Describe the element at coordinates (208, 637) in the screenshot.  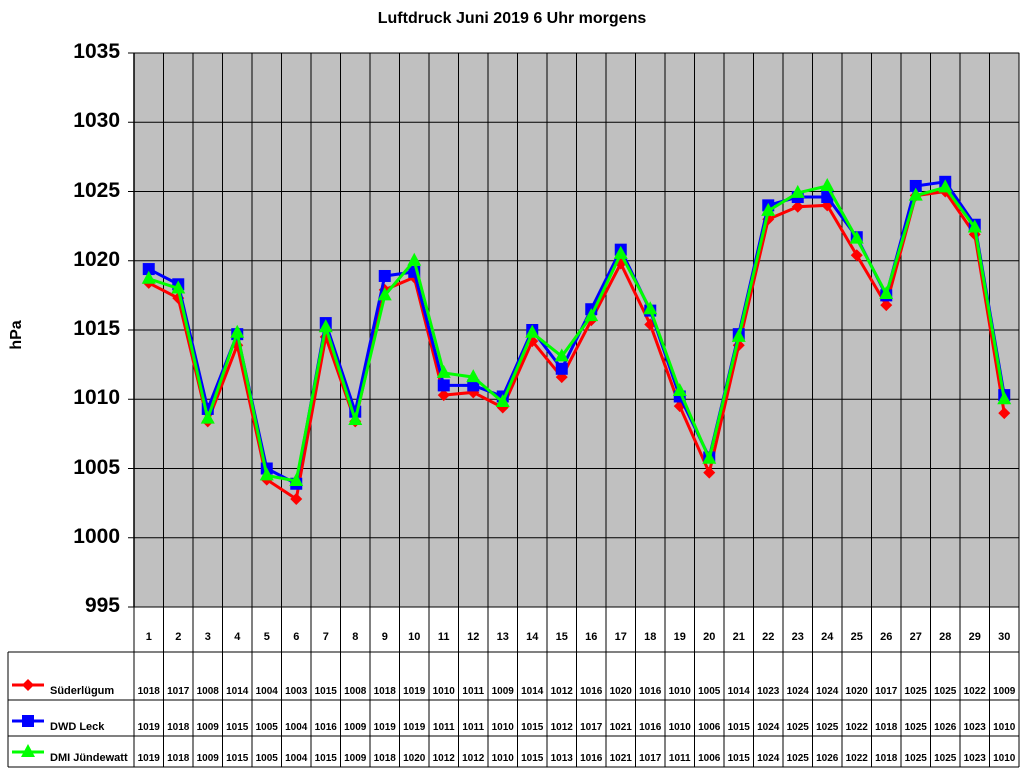
I see `category-label: 3` at that location.